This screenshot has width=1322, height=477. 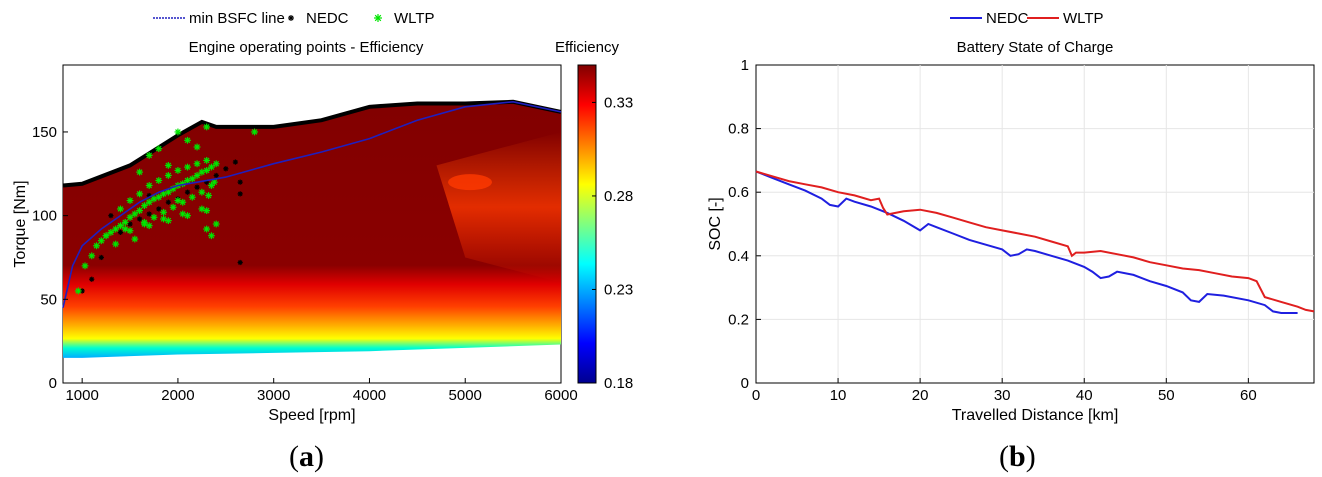 I want to click on legend: NEDC WLTP, so click(x=1027, y=18).